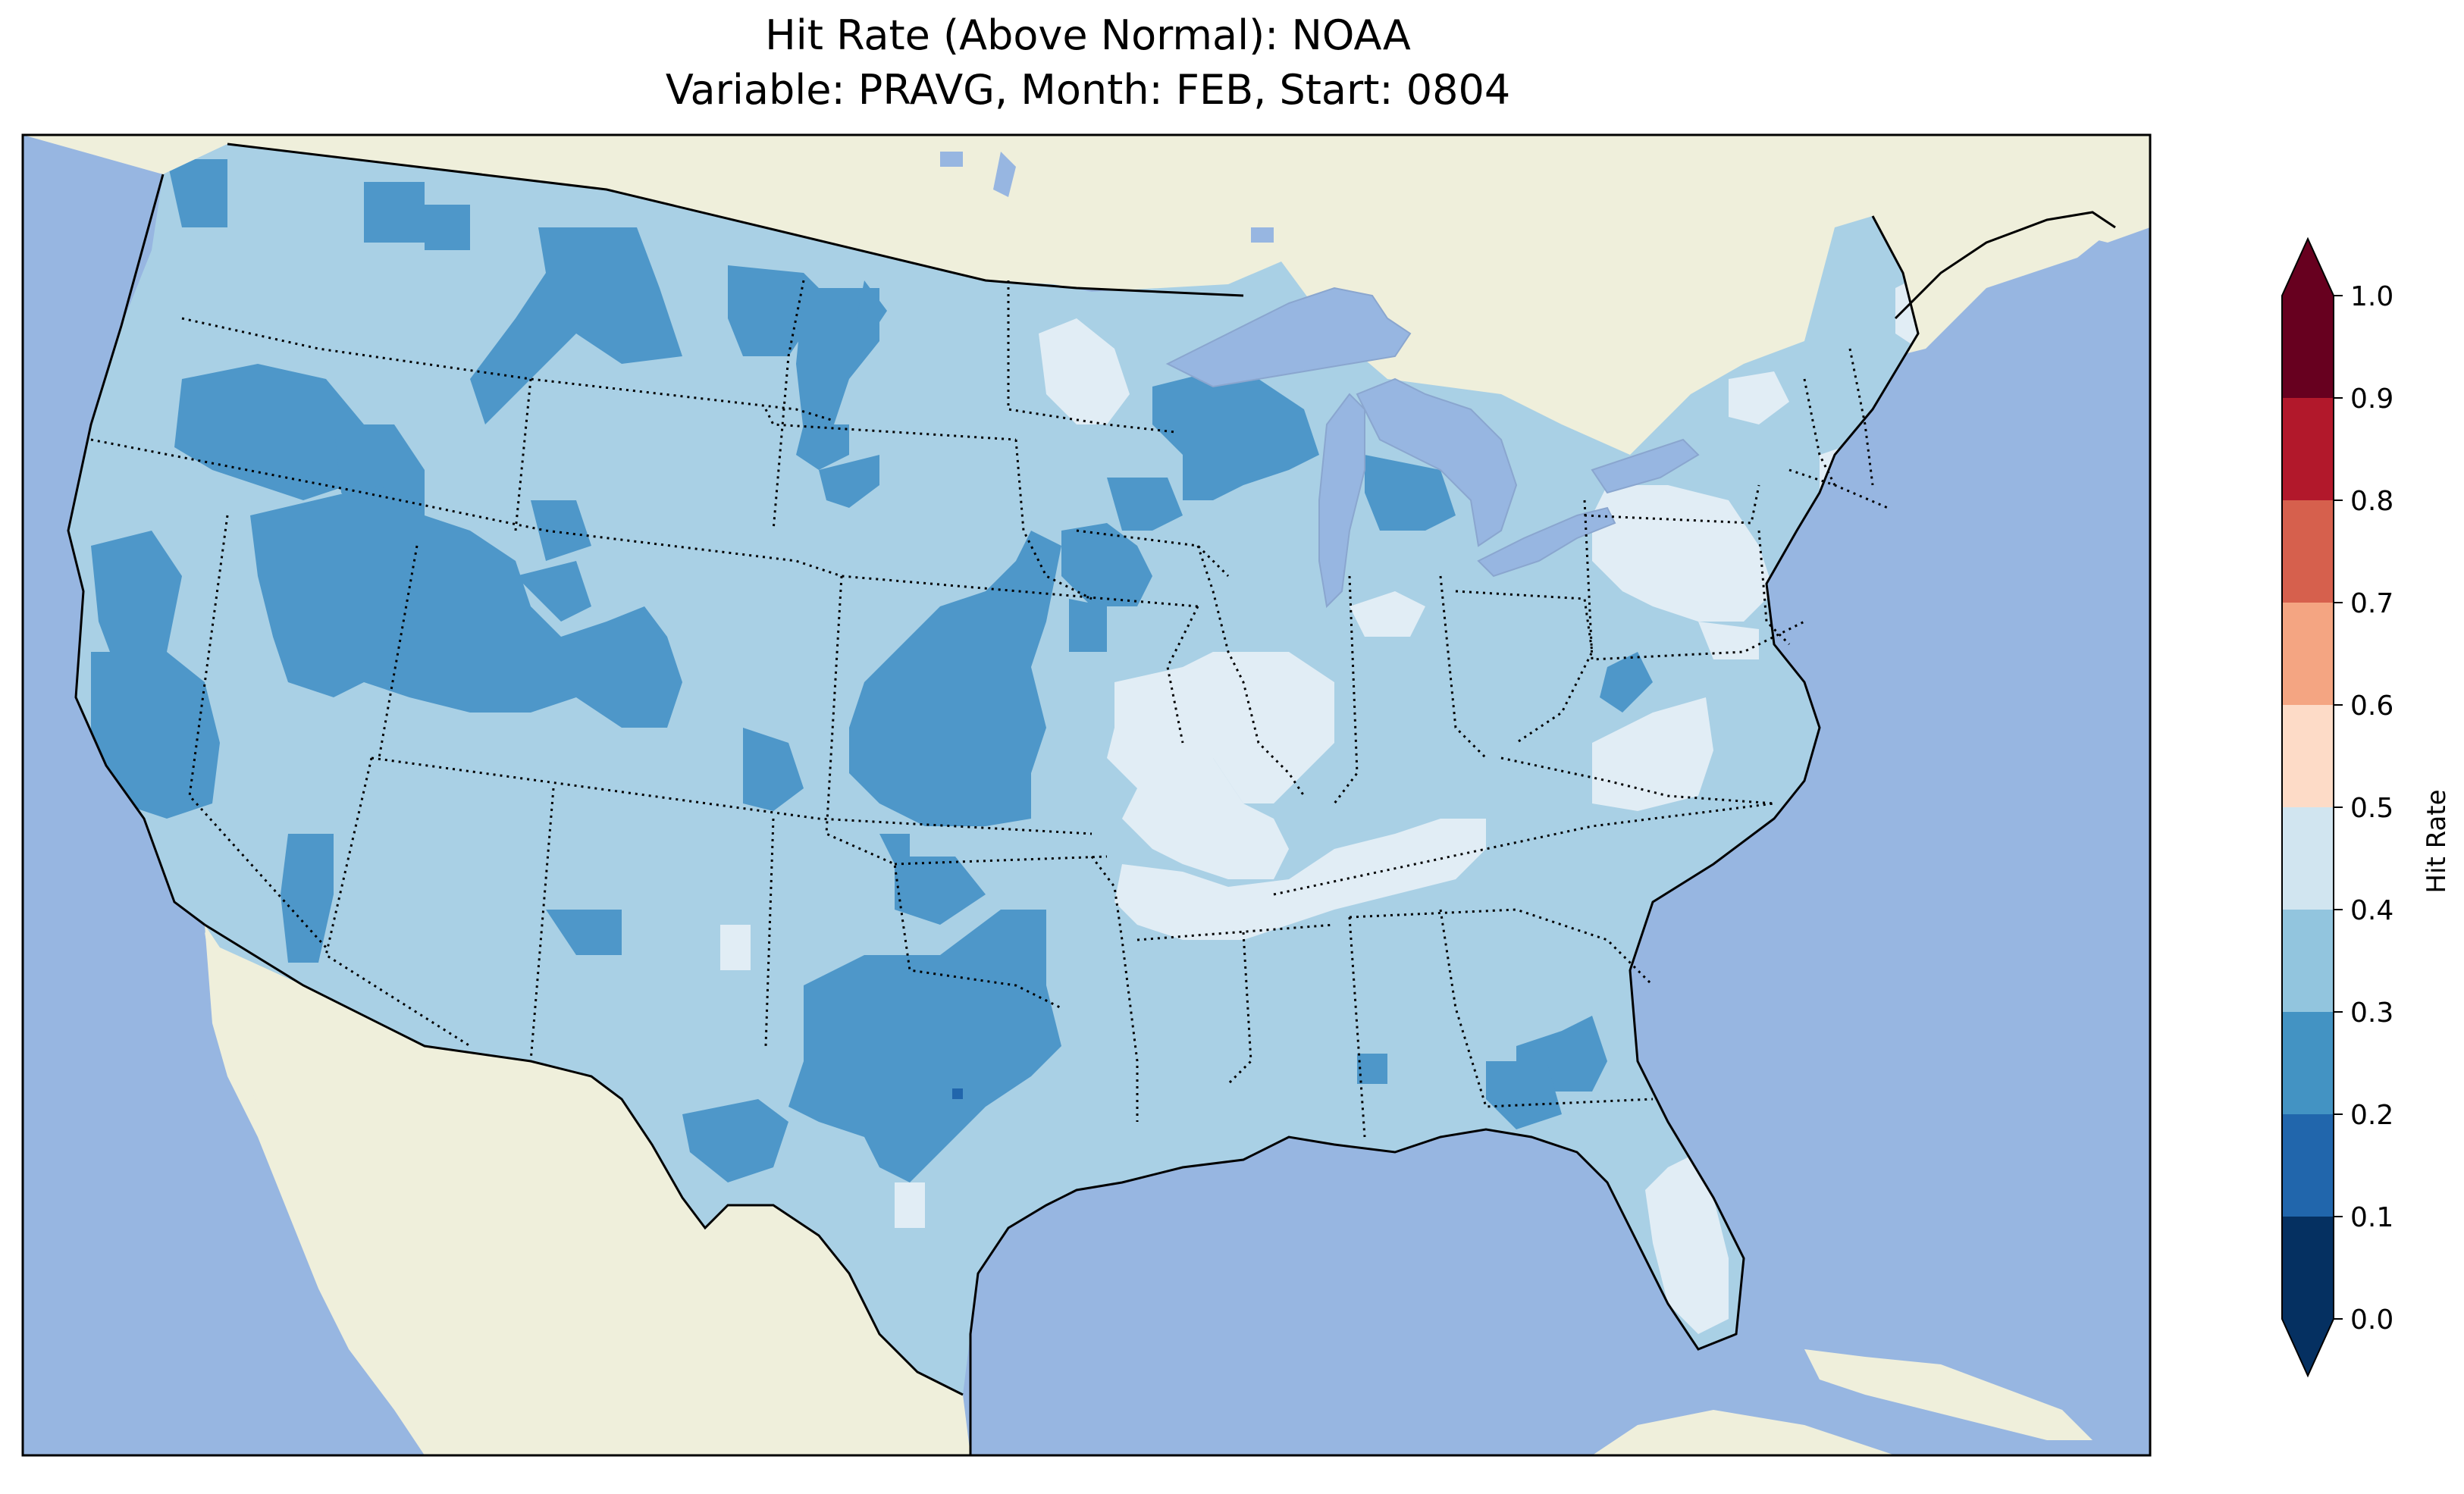  I want to click on colorbar-tick-label: 0.0, so click(2371, 1320).